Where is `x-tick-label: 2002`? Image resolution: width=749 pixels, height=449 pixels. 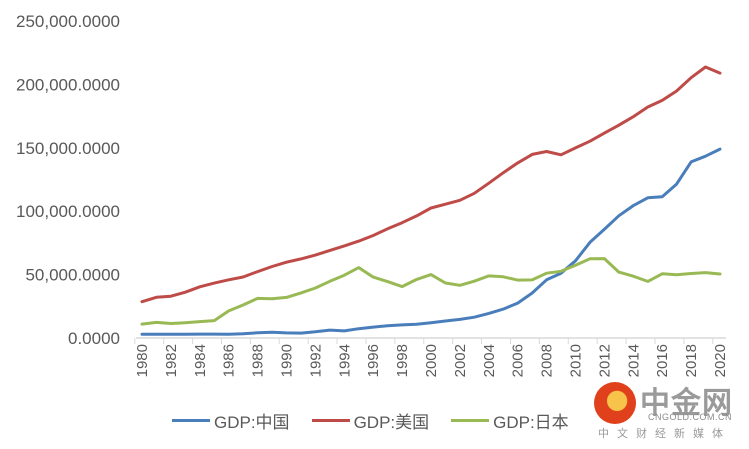
x-tick-label: 2002 is located at coordinates (460, 360).